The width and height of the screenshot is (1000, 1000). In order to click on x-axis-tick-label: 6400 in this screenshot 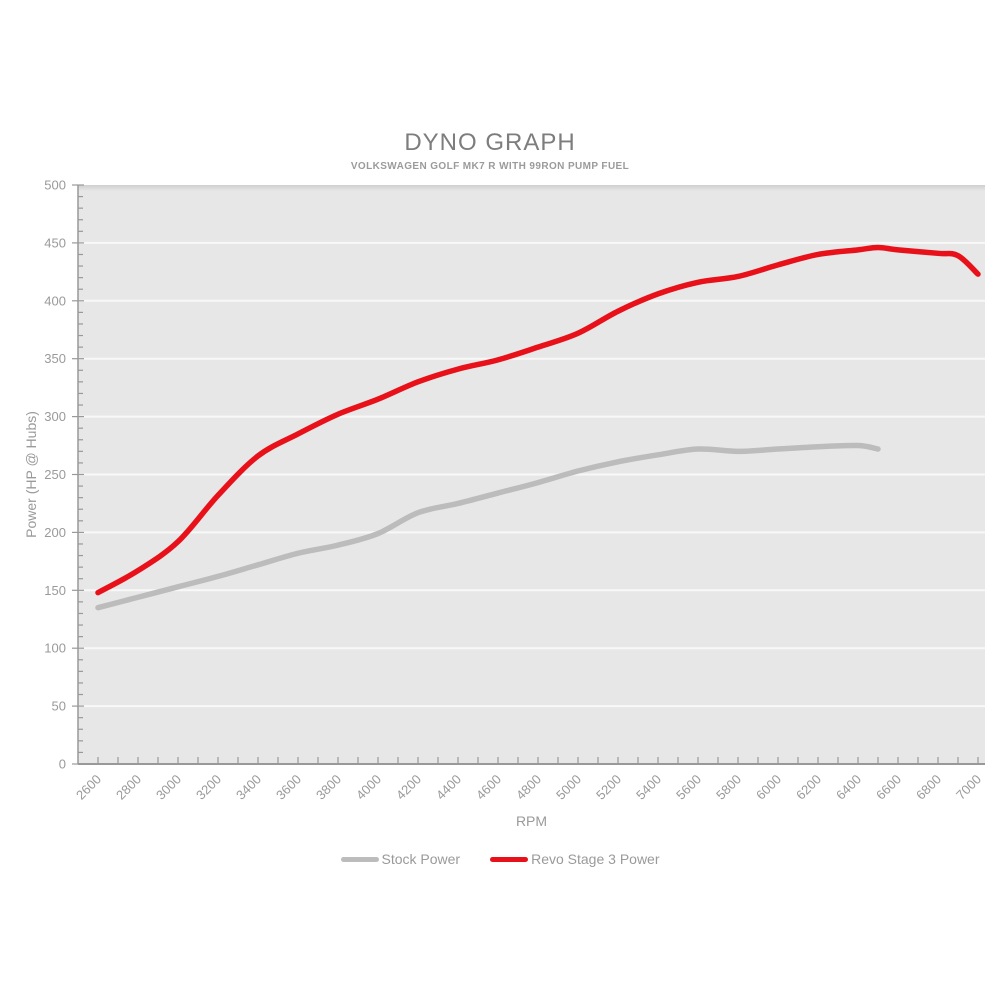, I will do `click(848, 787)`.